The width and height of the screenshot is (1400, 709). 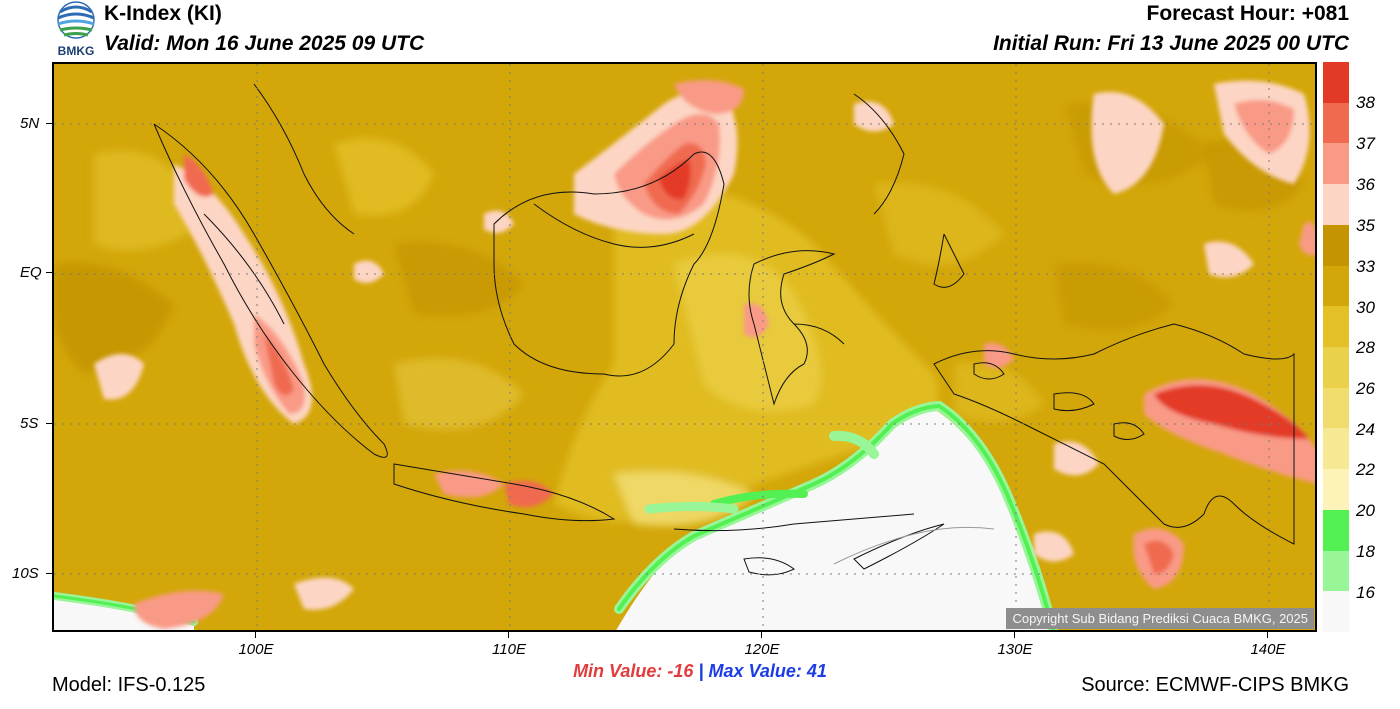 What do you see at coordinates (834, 519) in the screenshot?
I see `low-value-area` at bounding box center [834, 519].